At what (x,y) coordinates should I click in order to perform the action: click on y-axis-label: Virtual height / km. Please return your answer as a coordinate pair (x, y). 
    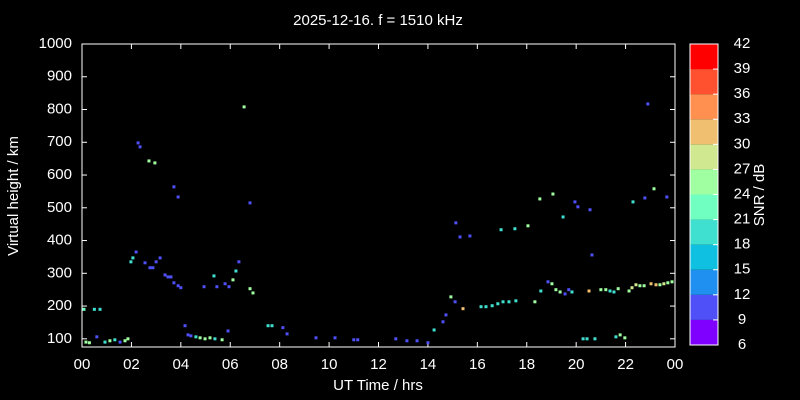
    Looking at the image, I should click on (13, 196).